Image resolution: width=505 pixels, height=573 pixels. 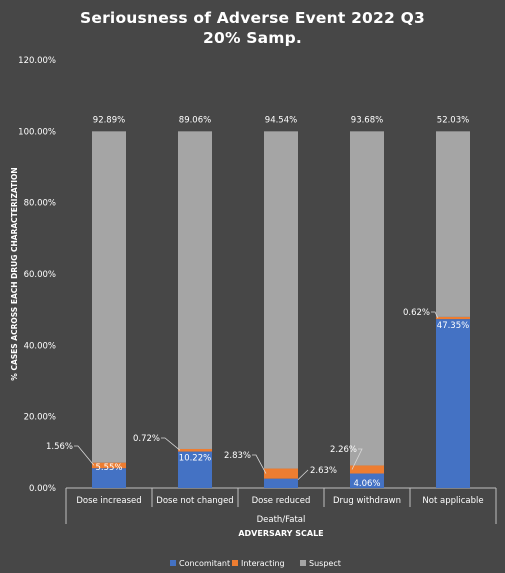 What do you see at coordinates (343, 450) in the screenshot?
I see `data-label-interacting: 2.26%` at bounding box center [343, 450].